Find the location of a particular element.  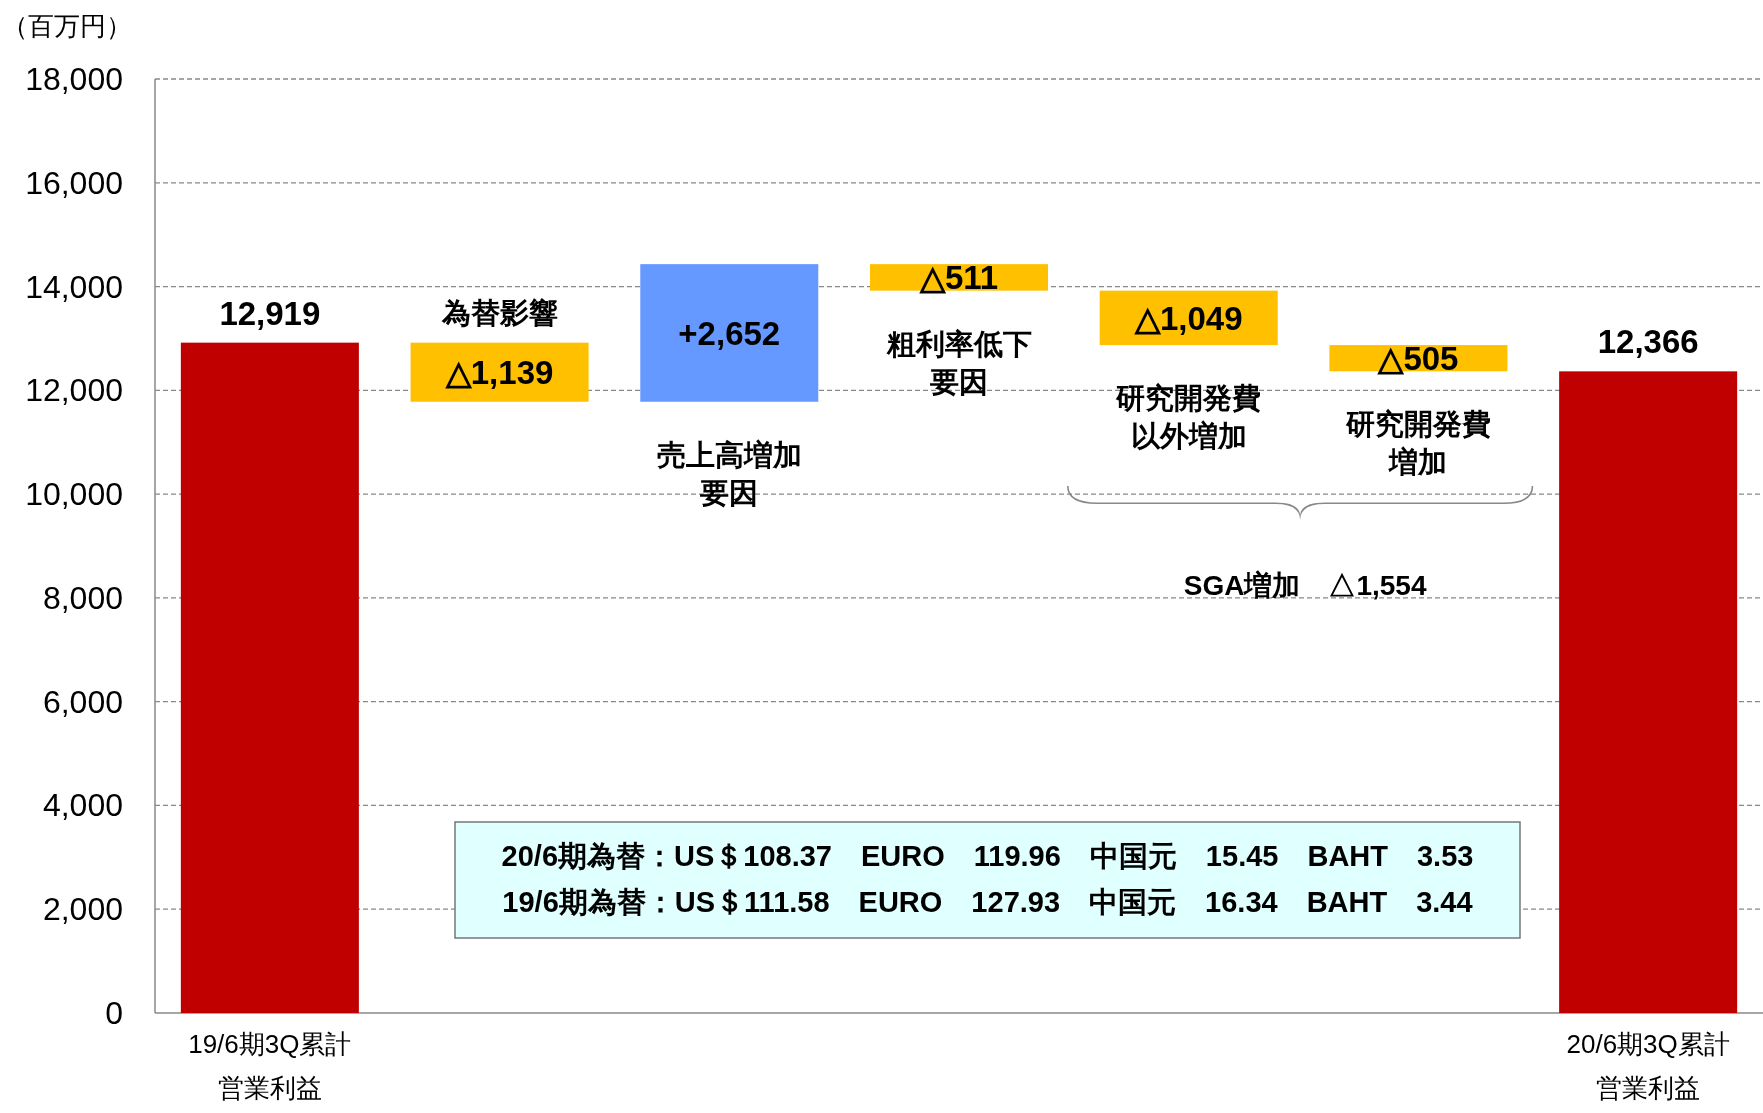

y-tick-label: 0 is located at coordinates (114, 1013).